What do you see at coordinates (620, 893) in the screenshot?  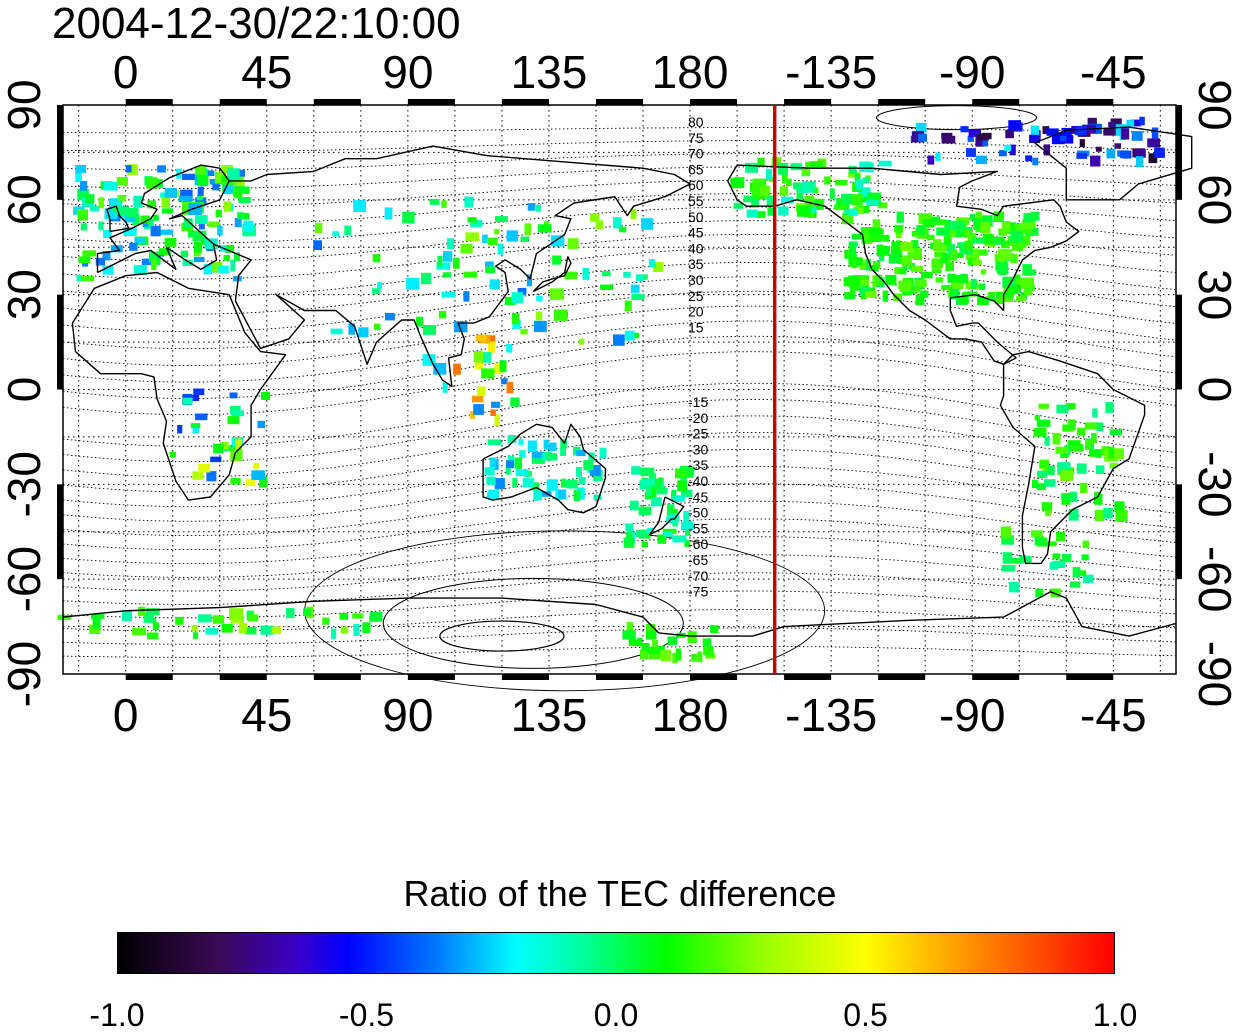 I see `colorbar-title: Ratio of the TEC difference` at bounding box center [620, 893].